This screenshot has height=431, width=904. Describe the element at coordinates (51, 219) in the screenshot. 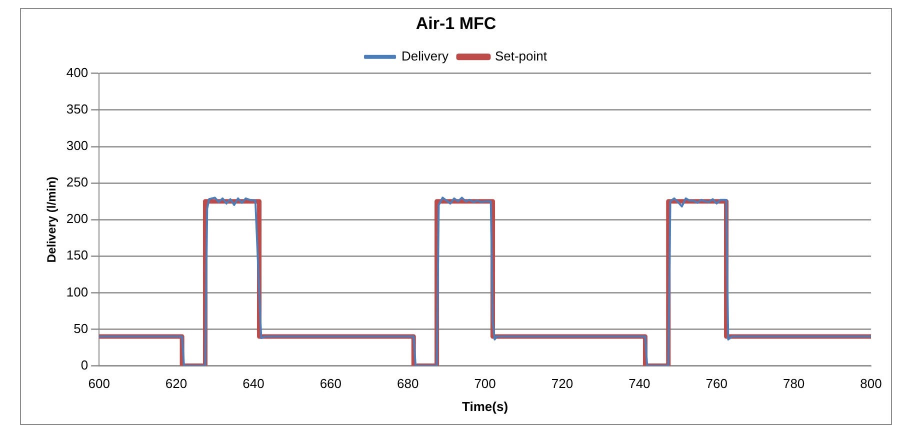

I see `y-axis-title: Delivery (l/min)` at that location.